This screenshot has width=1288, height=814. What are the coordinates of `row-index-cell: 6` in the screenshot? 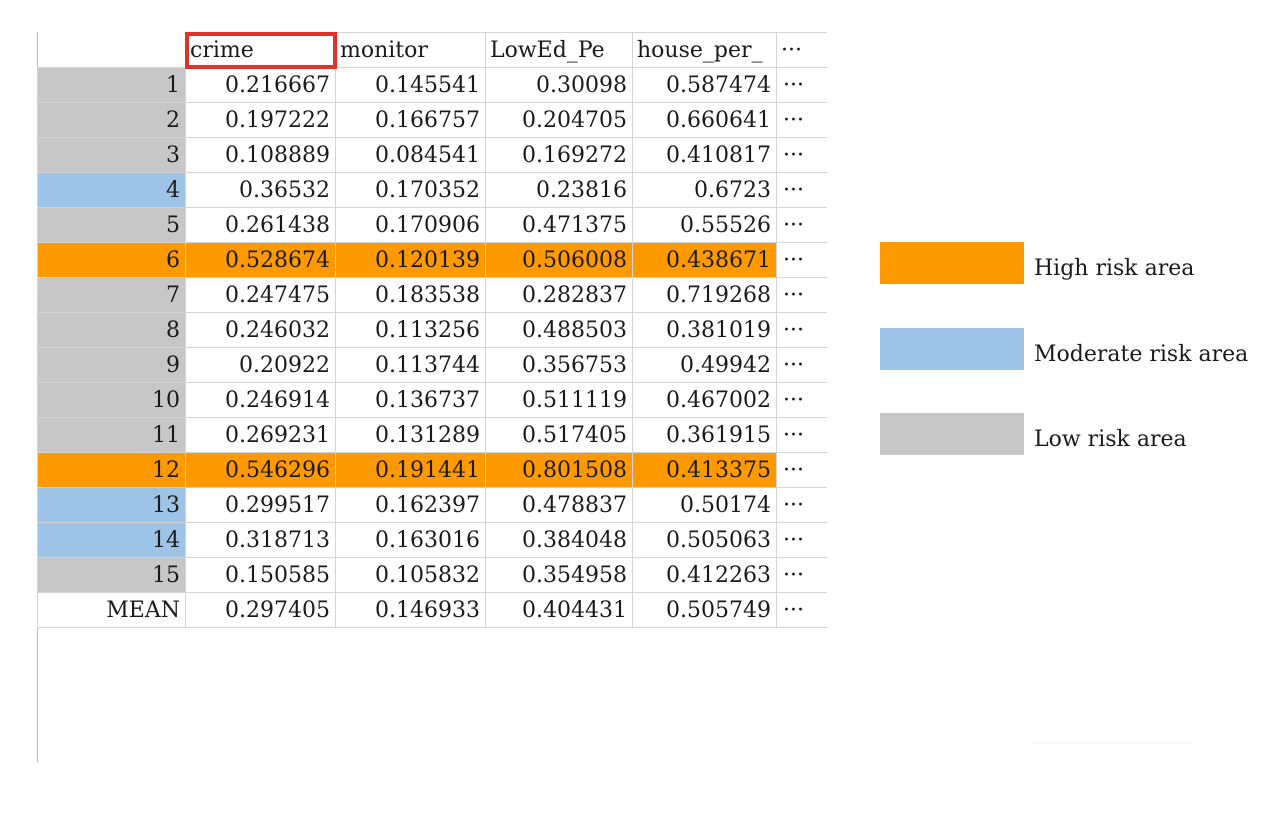 It's located at (111, 260).